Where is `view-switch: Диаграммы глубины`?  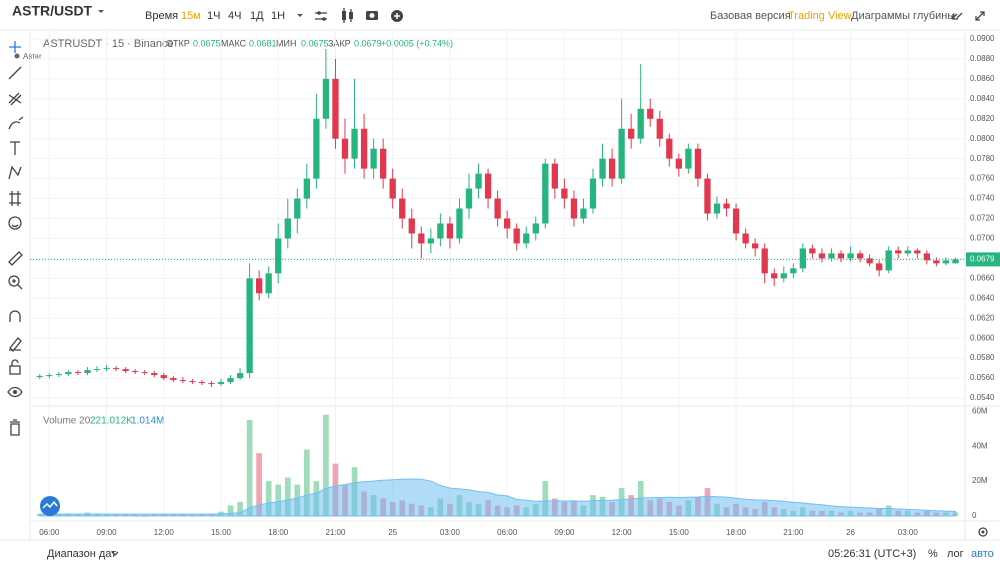
view-switch: Диаграммы глубины is located at coordinates (903, 16).